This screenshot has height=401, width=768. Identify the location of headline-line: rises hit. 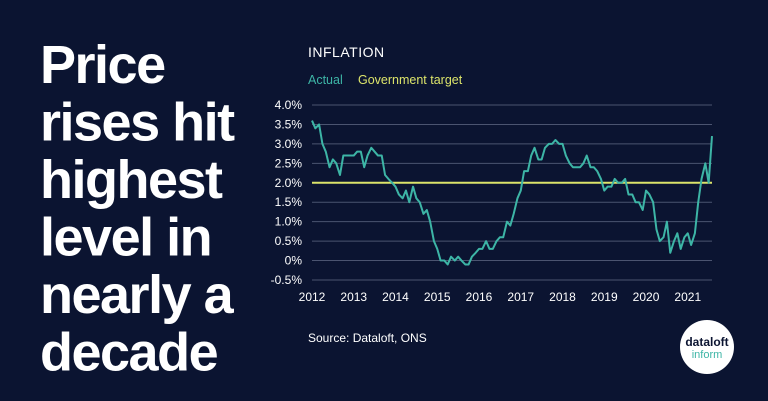
(137, 123).